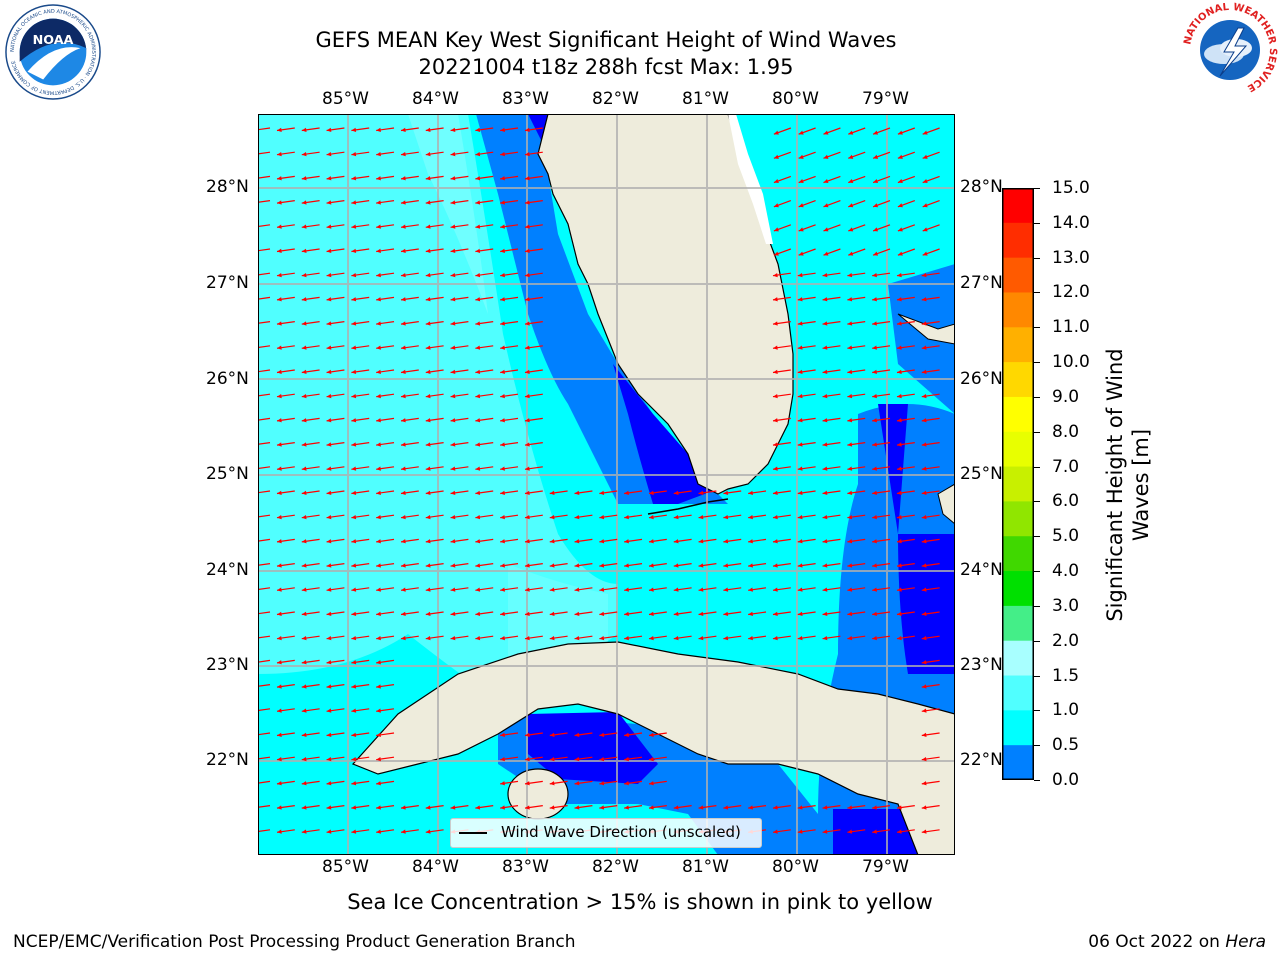  I want to click on lat-label-left: 22°N, so click(227, 760).